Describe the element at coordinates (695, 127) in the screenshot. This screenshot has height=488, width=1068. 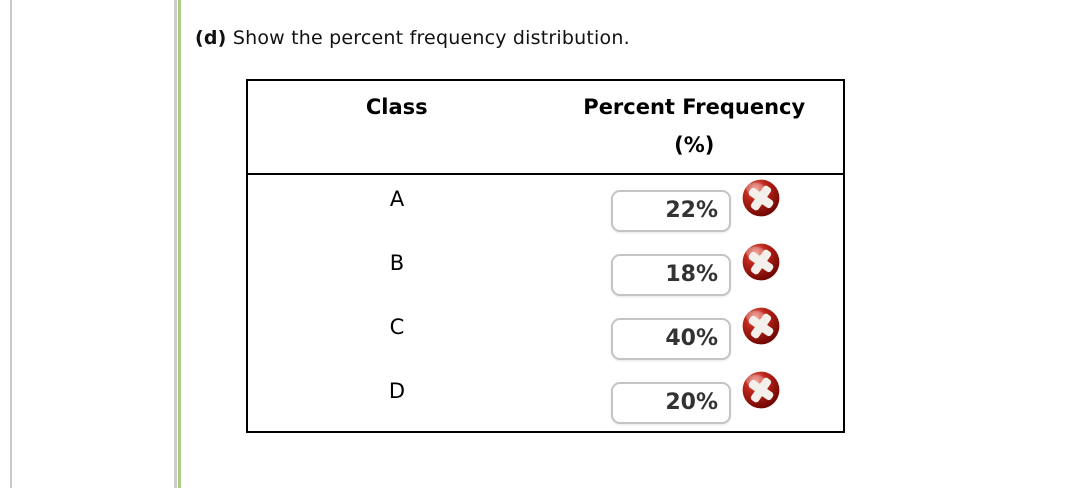
I see `column-header-percent-frequency: Percent Frequency (%)` at that location.